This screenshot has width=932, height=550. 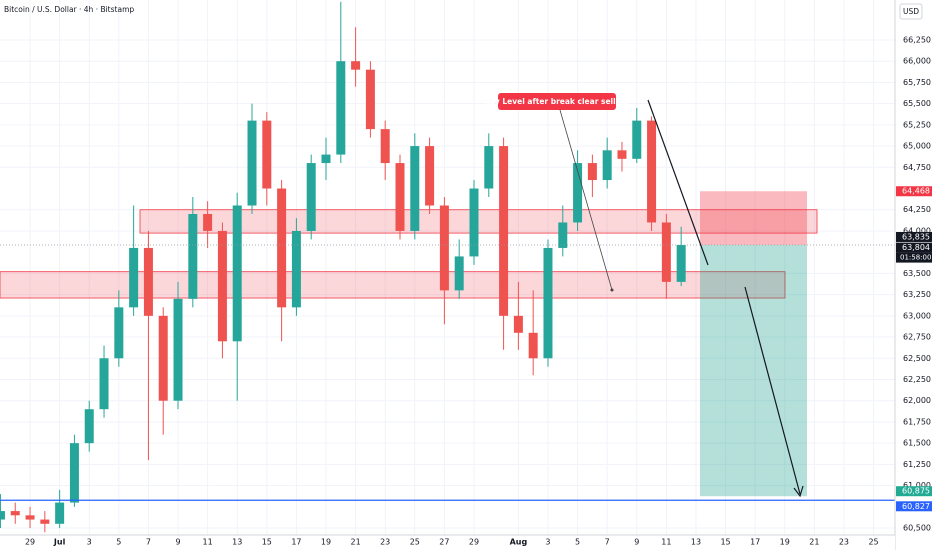 I want to click on price-label: 64,468, so click(x=916, y=191).